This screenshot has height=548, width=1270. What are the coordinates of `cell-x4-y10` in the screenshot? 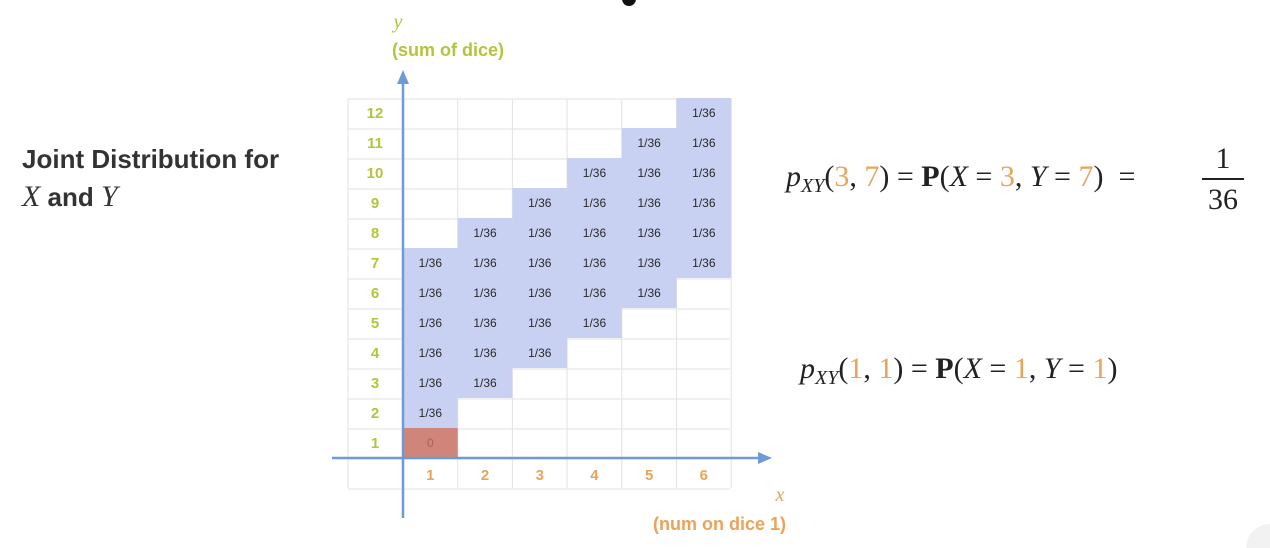 It's located at (594, 173).